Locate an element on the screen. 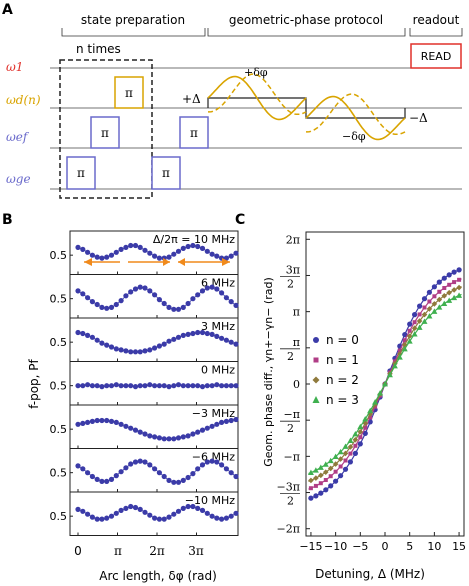 This screenshot has height=586, width=469. subplot-3: 0.5 0 MHz is located at coordinates (144, 383).